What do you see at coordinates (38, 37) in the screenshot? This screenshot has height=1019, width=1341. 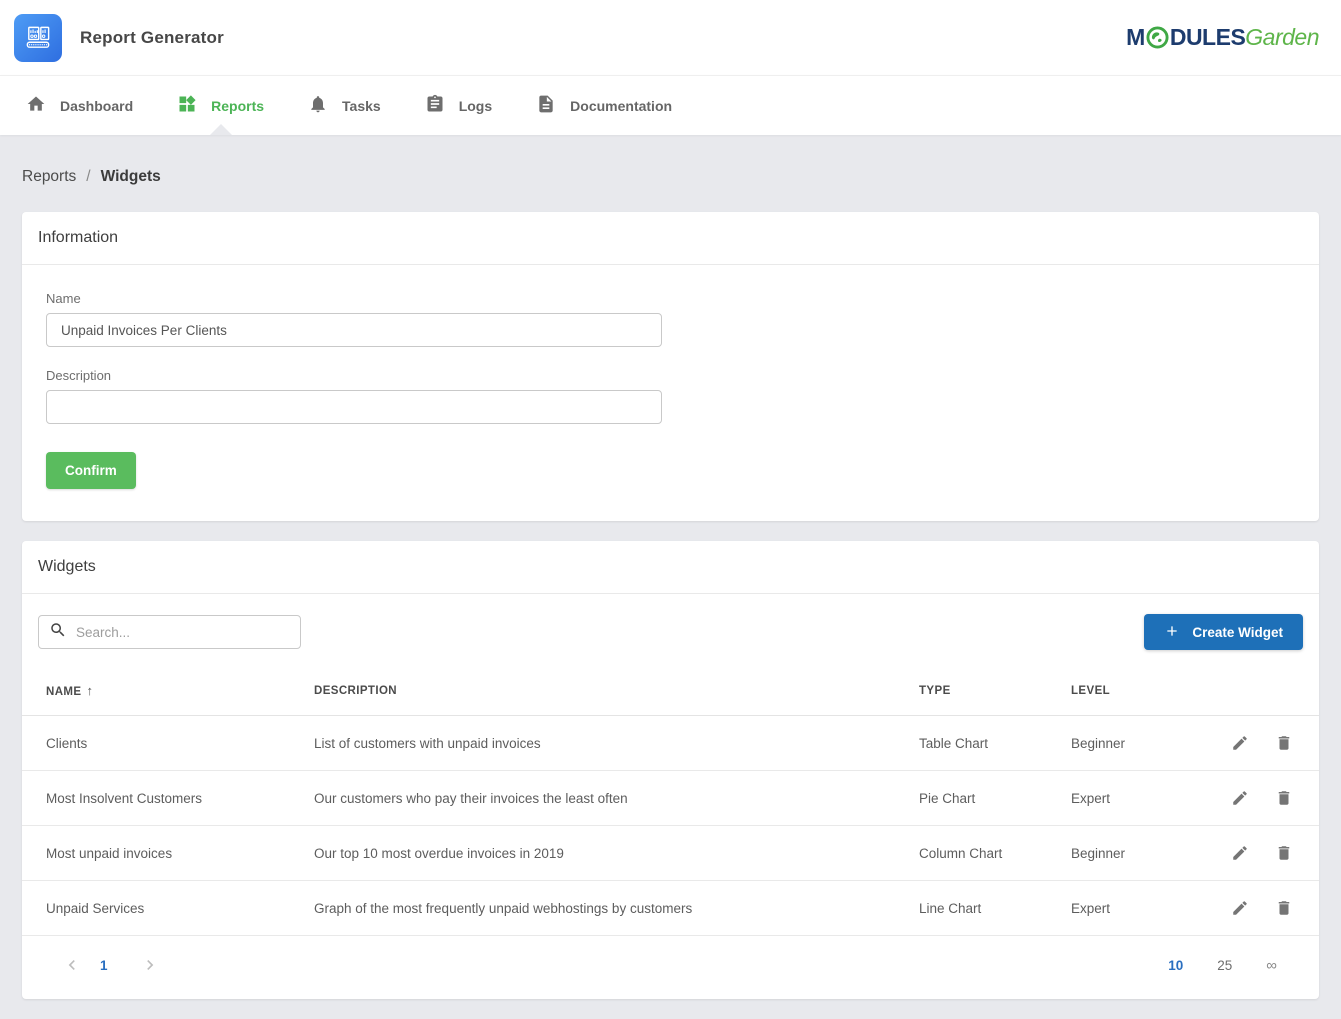 I see `app-logo-icon` at bounding box center [38, 37].